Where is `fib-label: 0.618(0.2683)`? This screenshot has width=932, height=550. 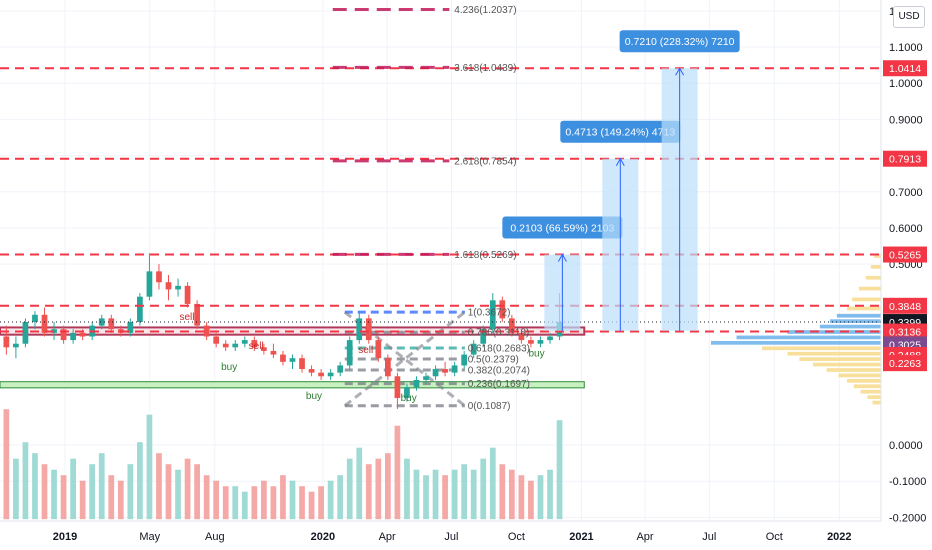 fib-label: 0.618(0.2683) is located at coordinates (499, 348).